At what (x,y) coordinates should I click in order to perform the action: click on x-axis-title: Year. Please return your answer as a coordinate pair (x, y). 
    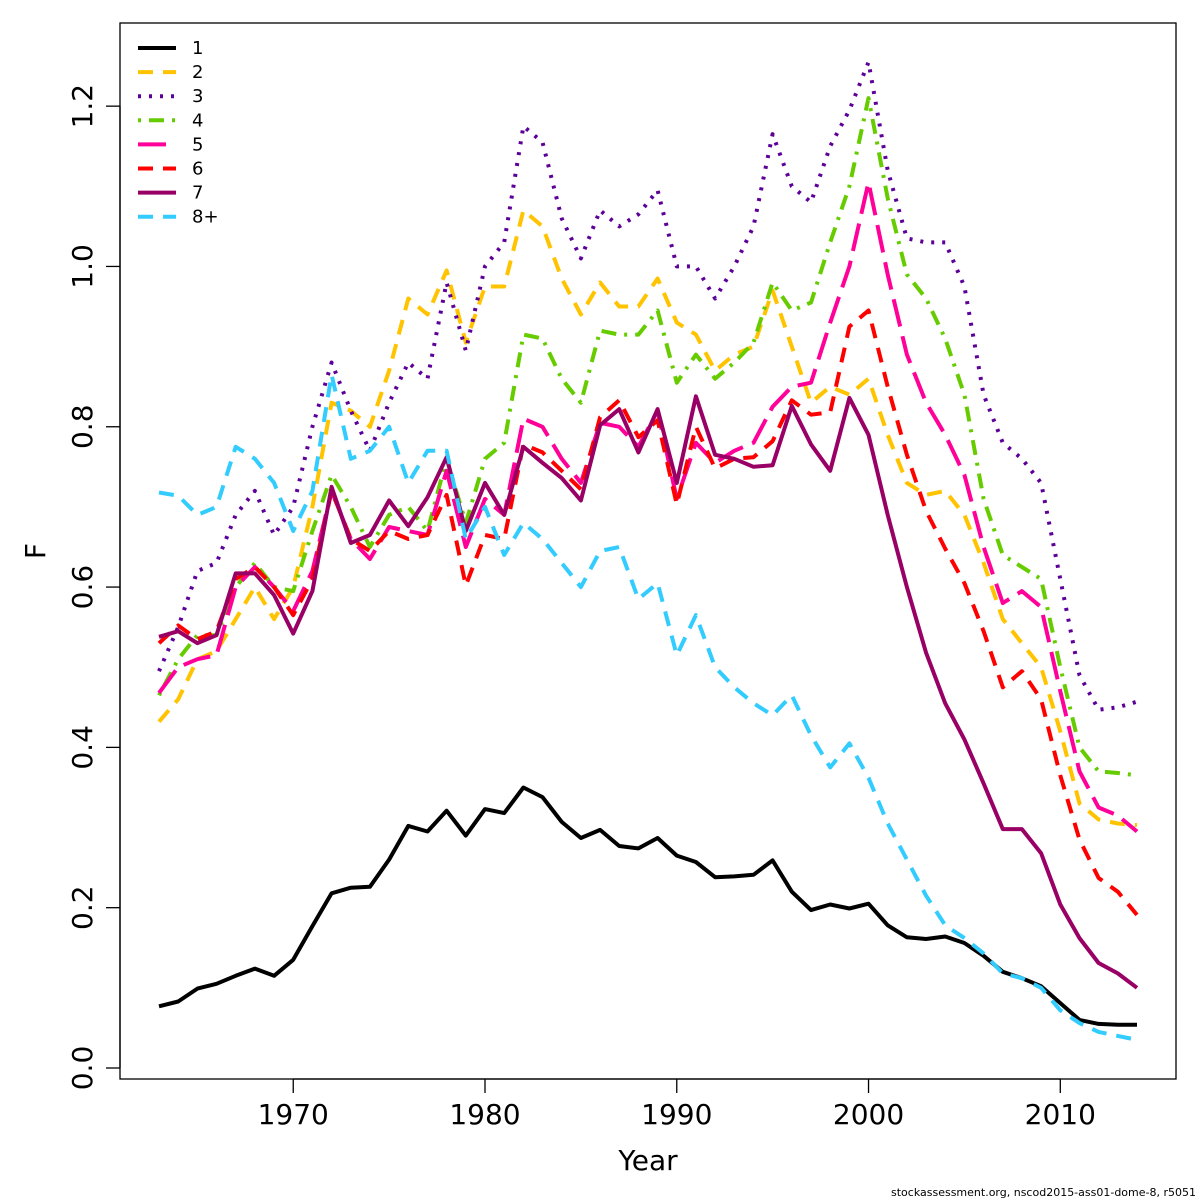
    Looking at the image, I should click on (647, 1160).